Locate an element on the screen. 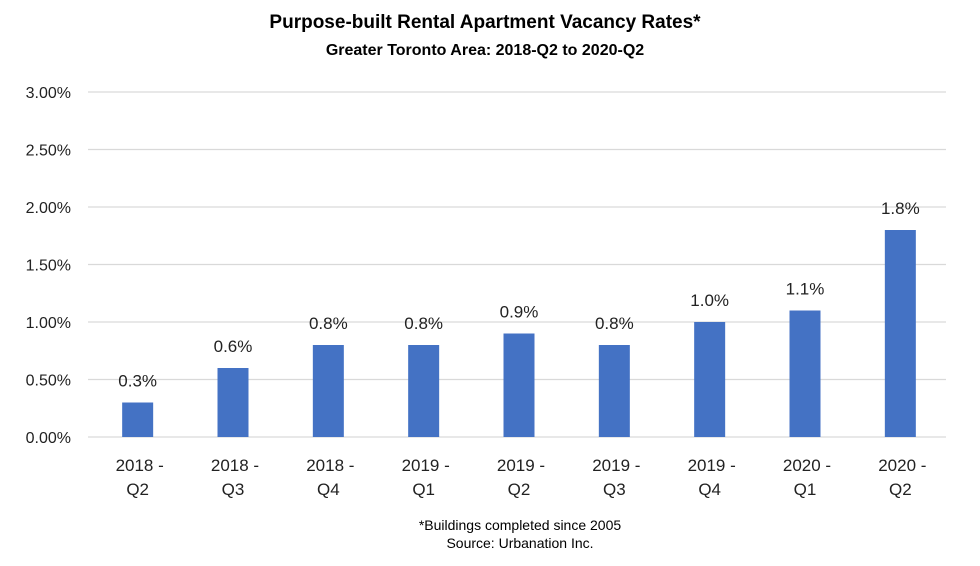  y-tick-label: 0.00% is located at coordinates (48, 438).